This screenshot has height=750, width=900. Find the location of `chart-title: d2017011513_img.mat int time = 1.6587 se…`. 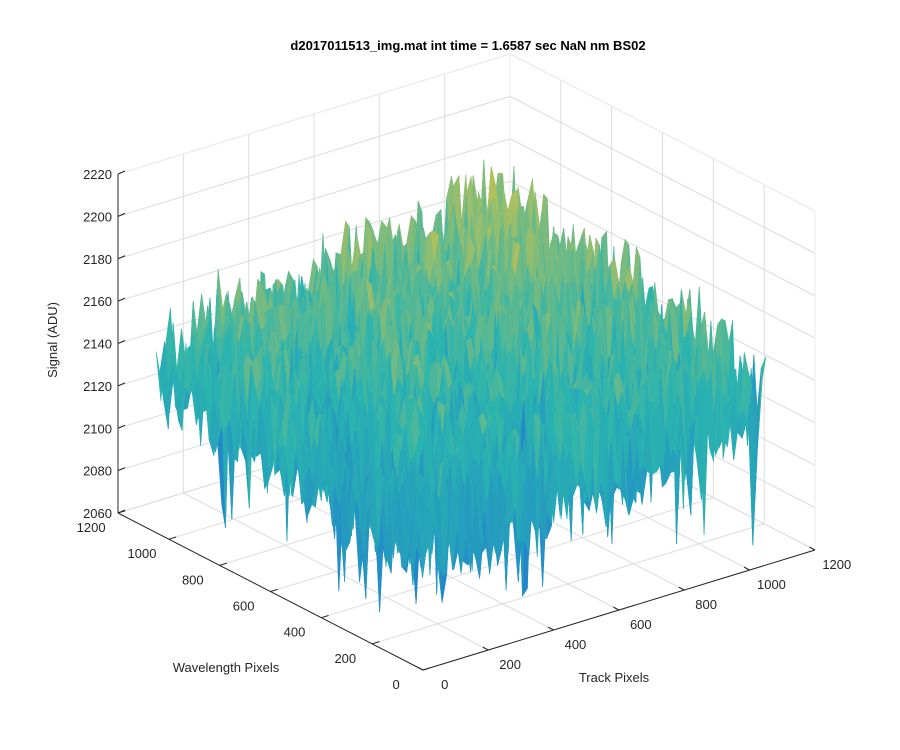

chart-title: d2017011513_img.mat int time = 1.6587 se… is located at coordinates (467, 45).